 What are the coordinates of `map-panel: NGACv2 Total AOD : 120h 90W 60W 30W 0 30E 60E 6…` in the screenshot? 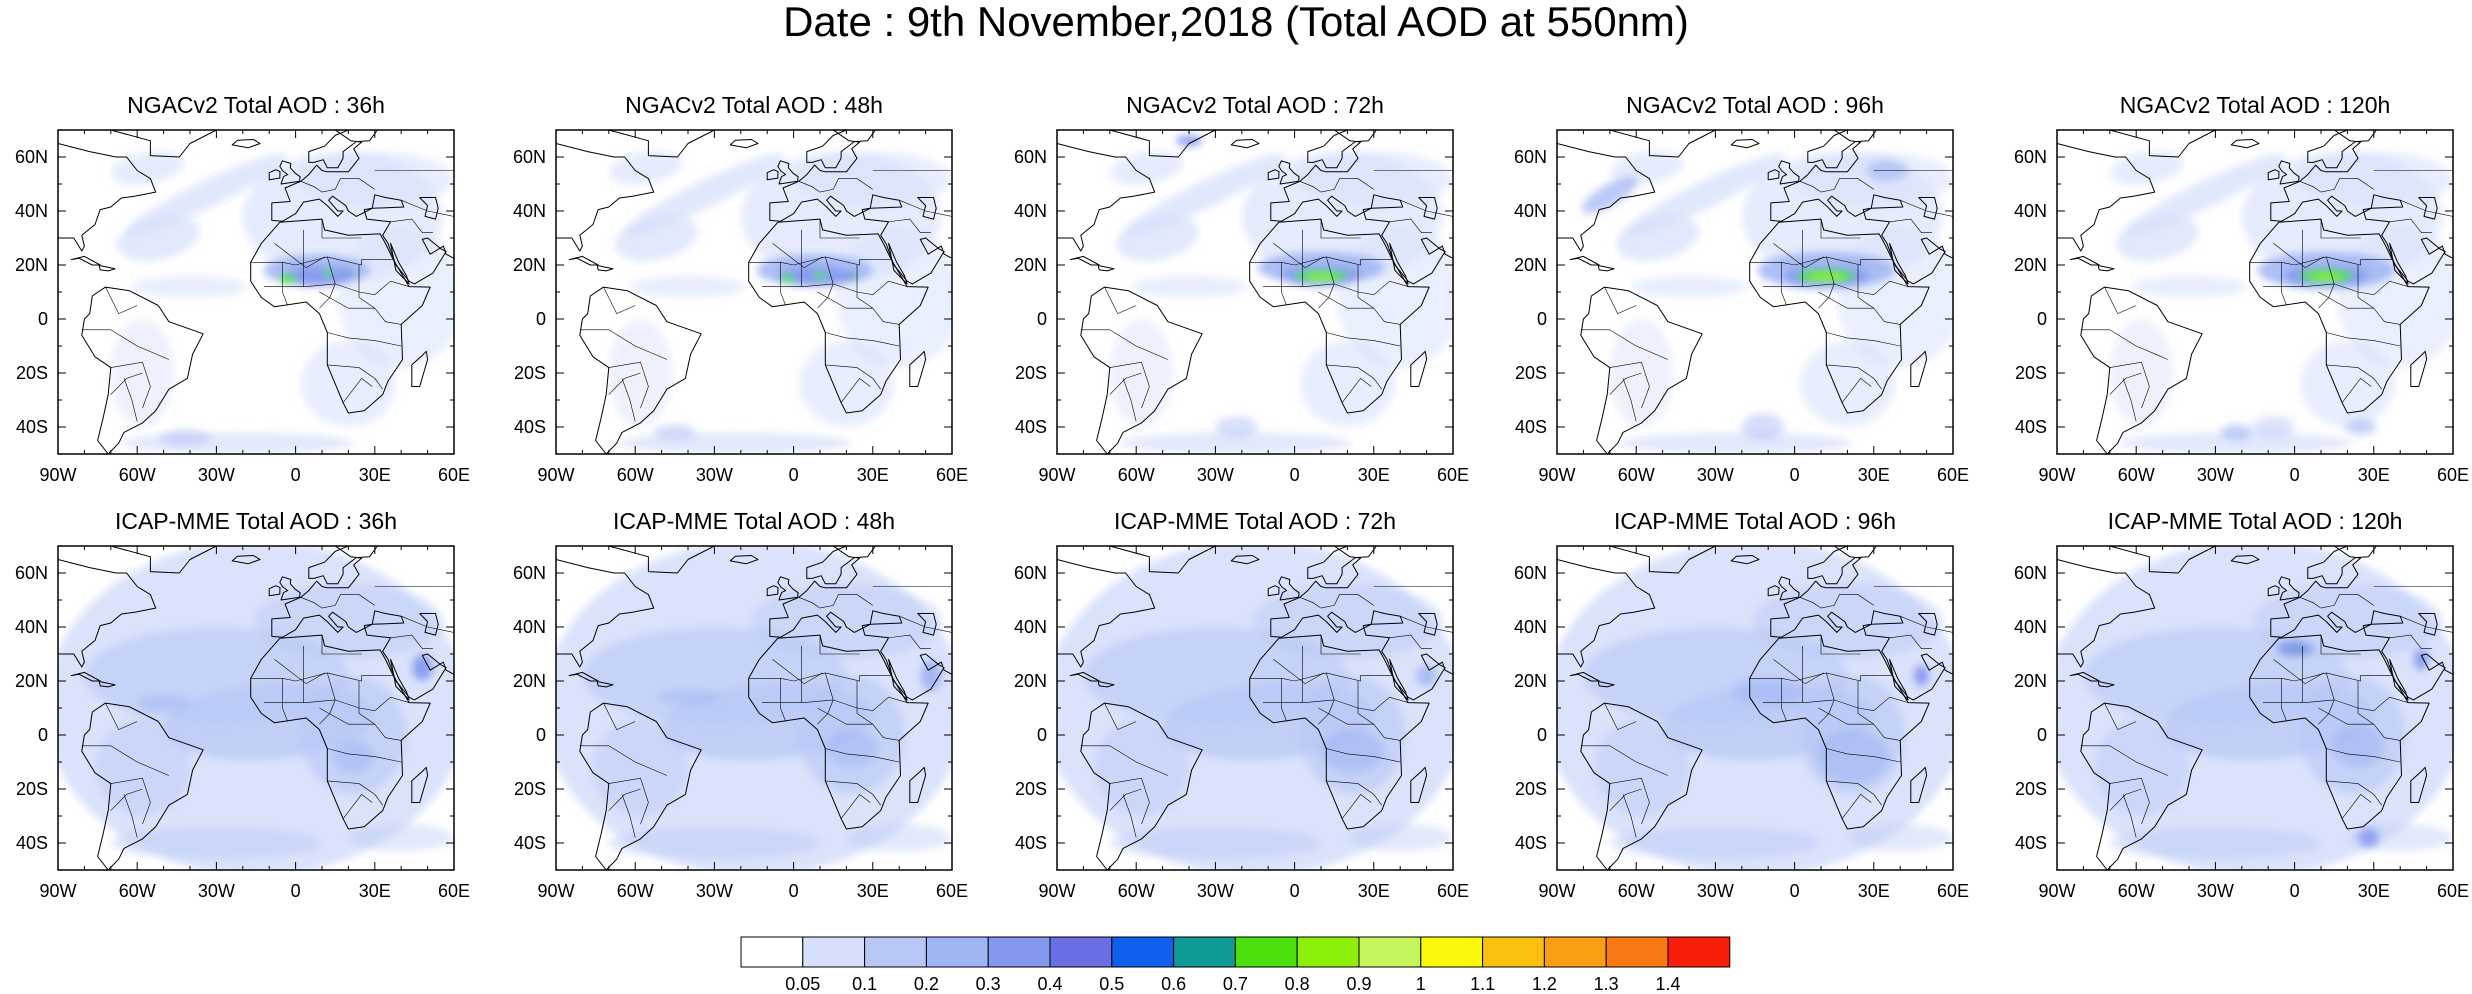 It's located at (2243, 312).